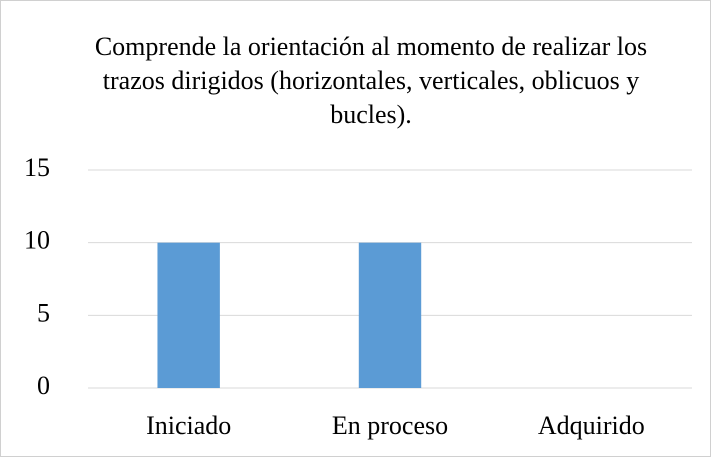 The width and height of the screenshot is (711, 457). Describe the element at coordinates (43, 385) in the screenshot. I see `y-tick-label: 0` at that location.